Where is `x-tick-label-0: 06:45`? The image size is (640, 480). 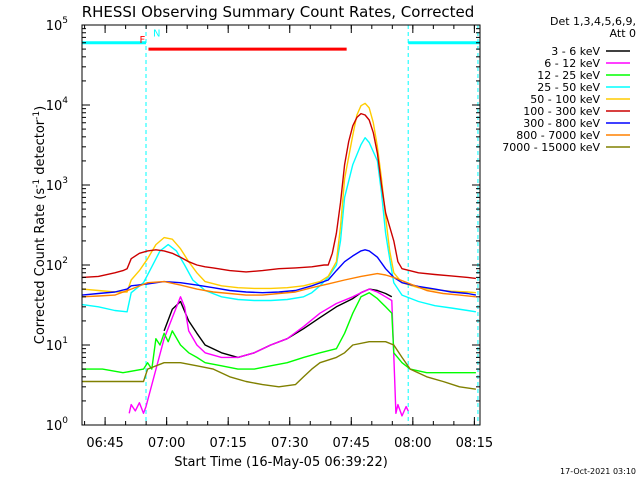 x-tick-label-0: 06:45 is located at coordinates (104, 443).